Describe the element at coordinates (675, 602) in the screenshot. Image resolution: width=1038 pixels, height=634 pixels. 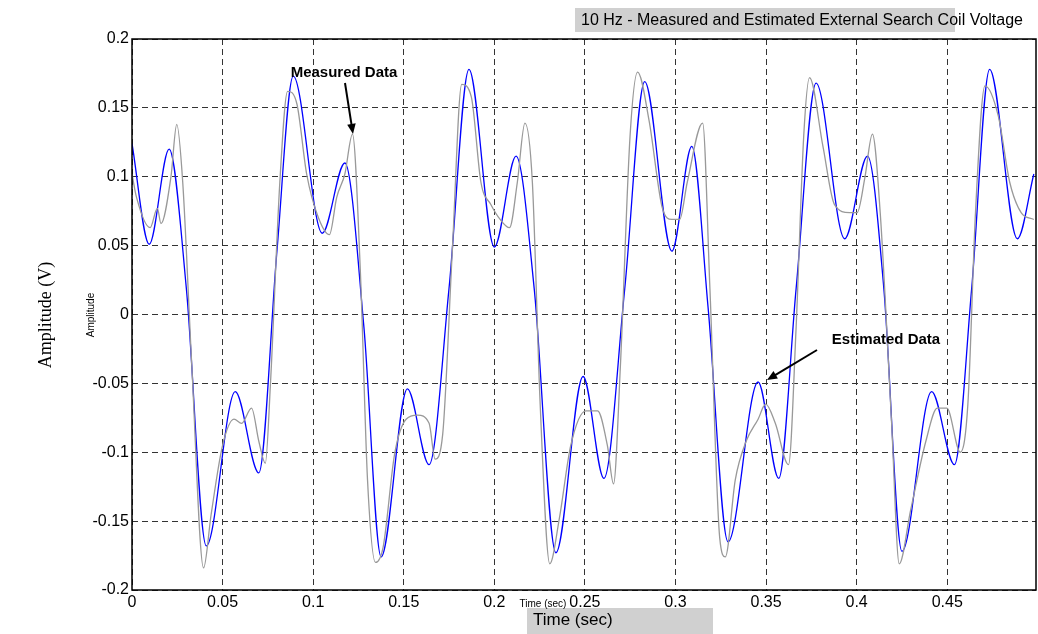
I see `x-tick-label: 0.3` at that location.